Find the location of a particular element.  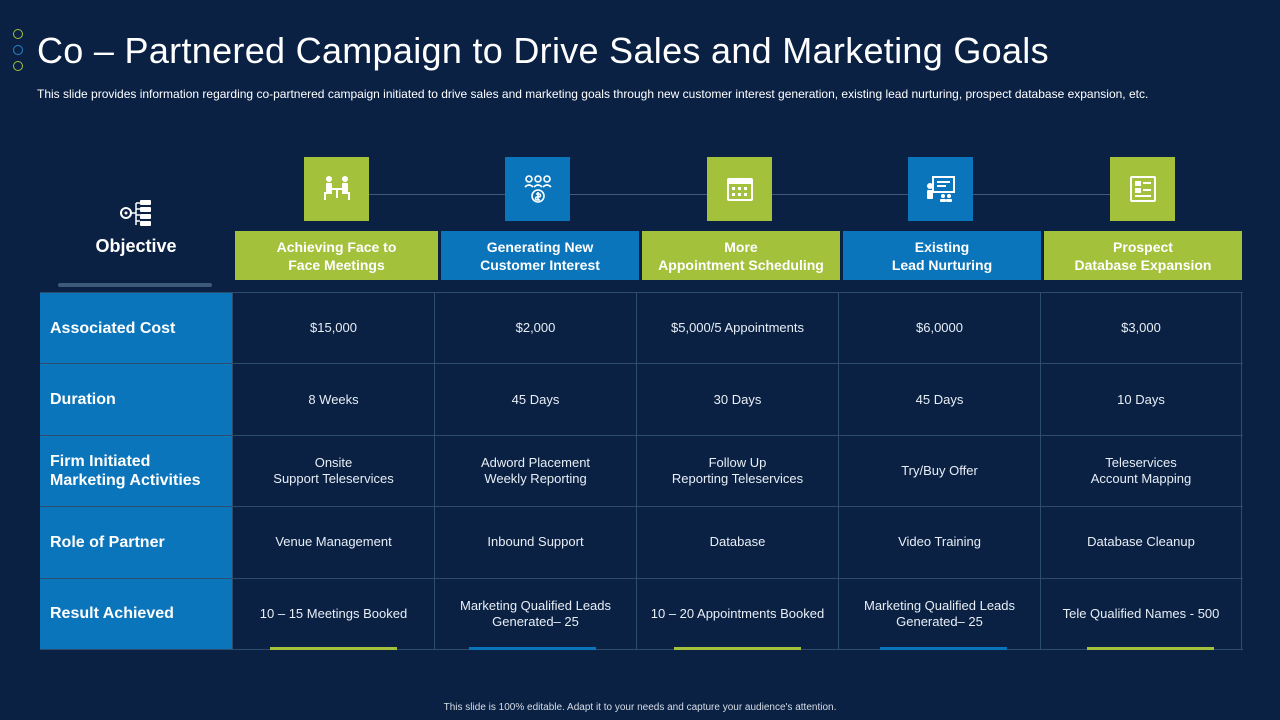

row-label: Firm Initiated Marketing Activities is located at coordinates (136, 471).